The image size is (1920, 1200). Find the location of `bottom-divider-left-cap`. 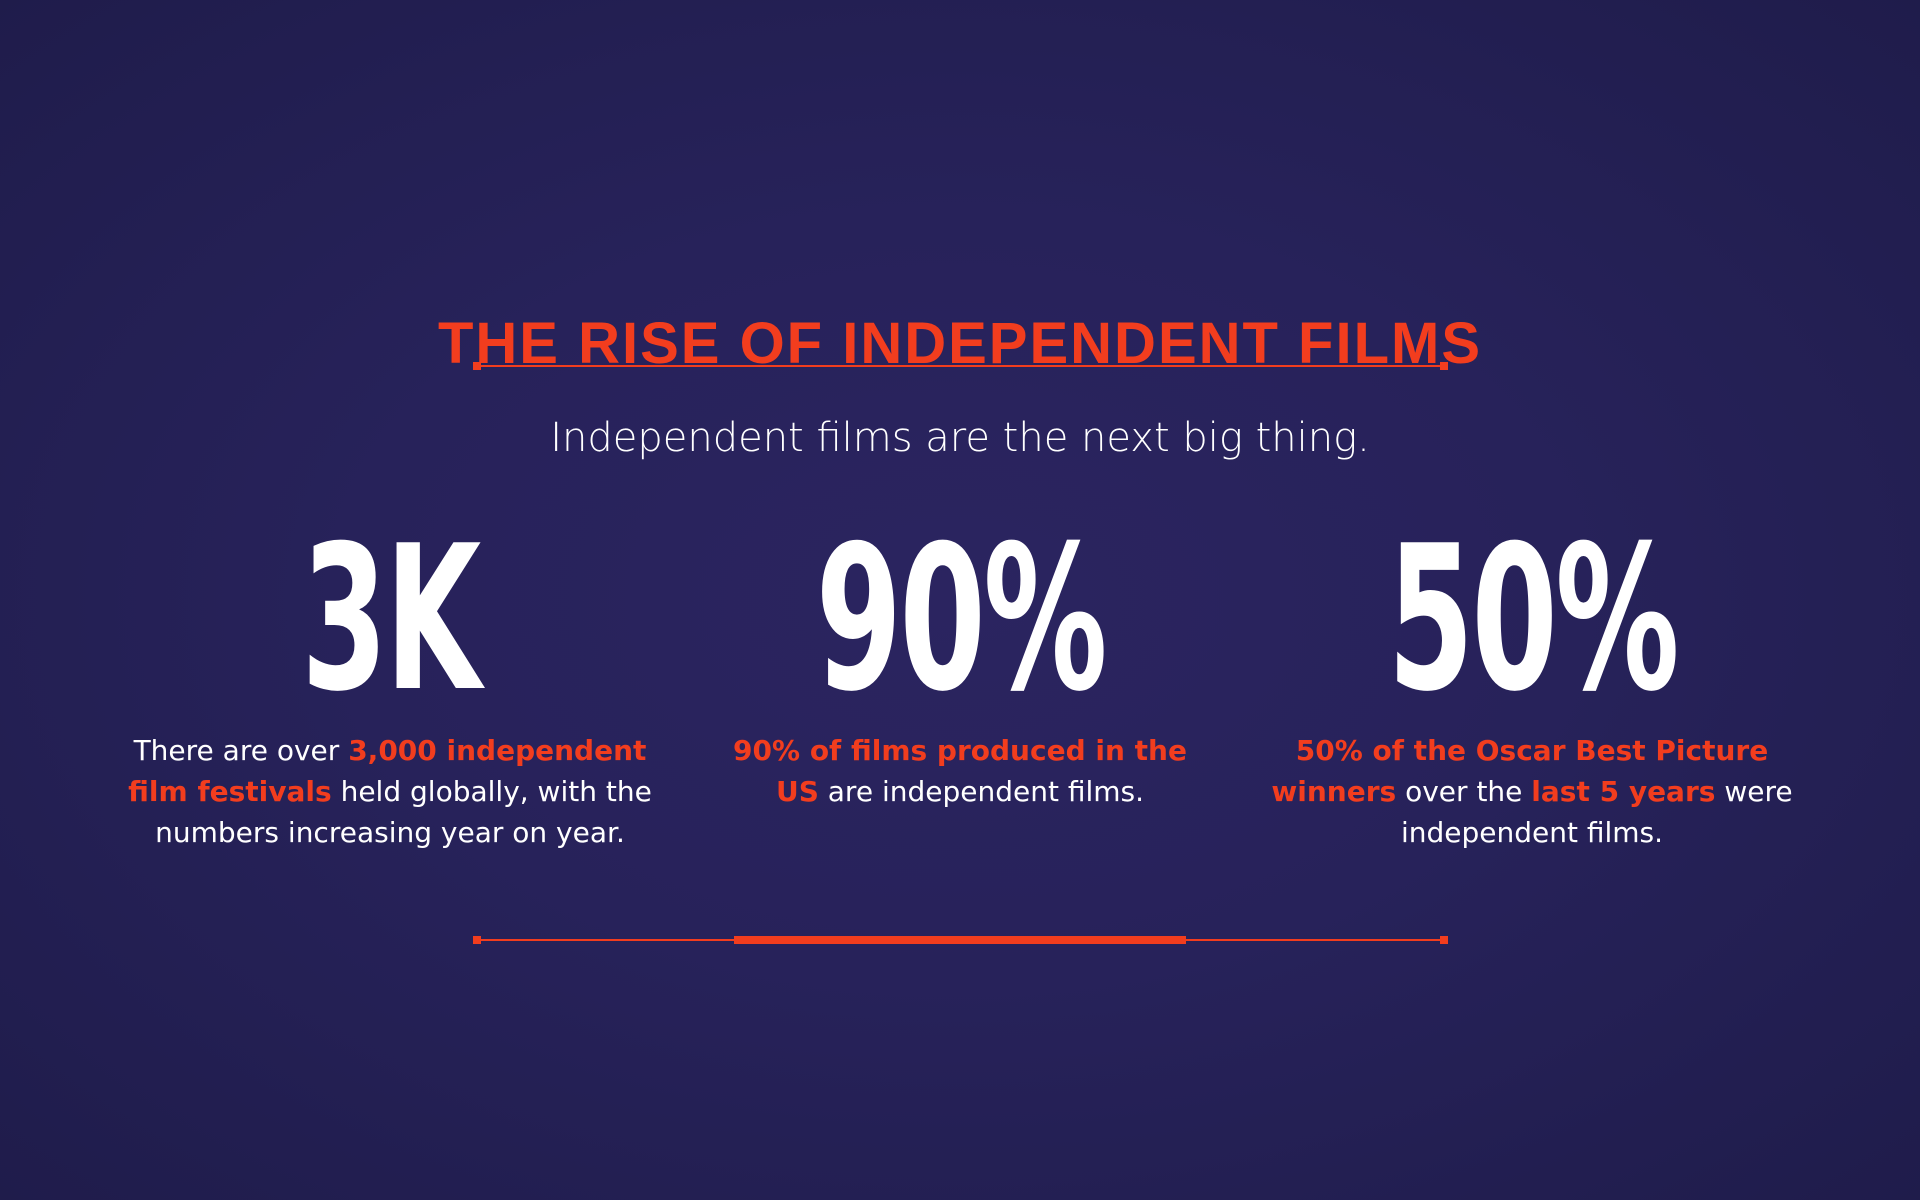

bottom-divider-left-cap is located at coordinates (477, 940).